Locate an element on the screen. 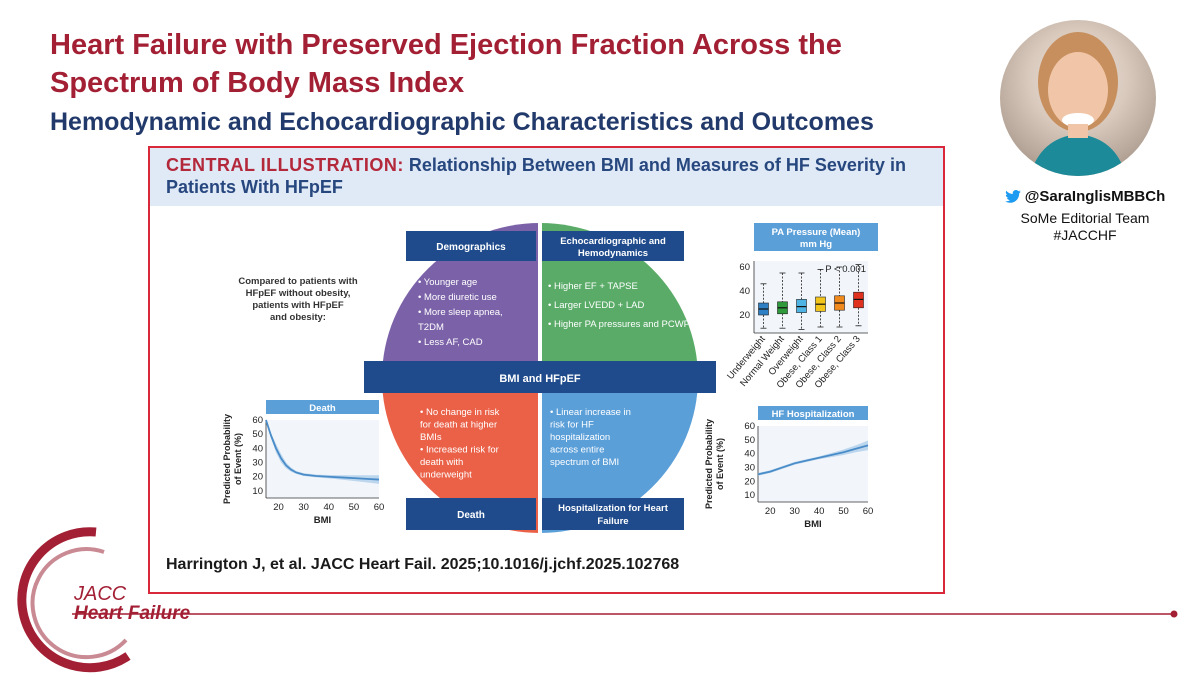 The height and width of the screenshot is (675, 1200). illustration-header is located at coordinates (546, 177).